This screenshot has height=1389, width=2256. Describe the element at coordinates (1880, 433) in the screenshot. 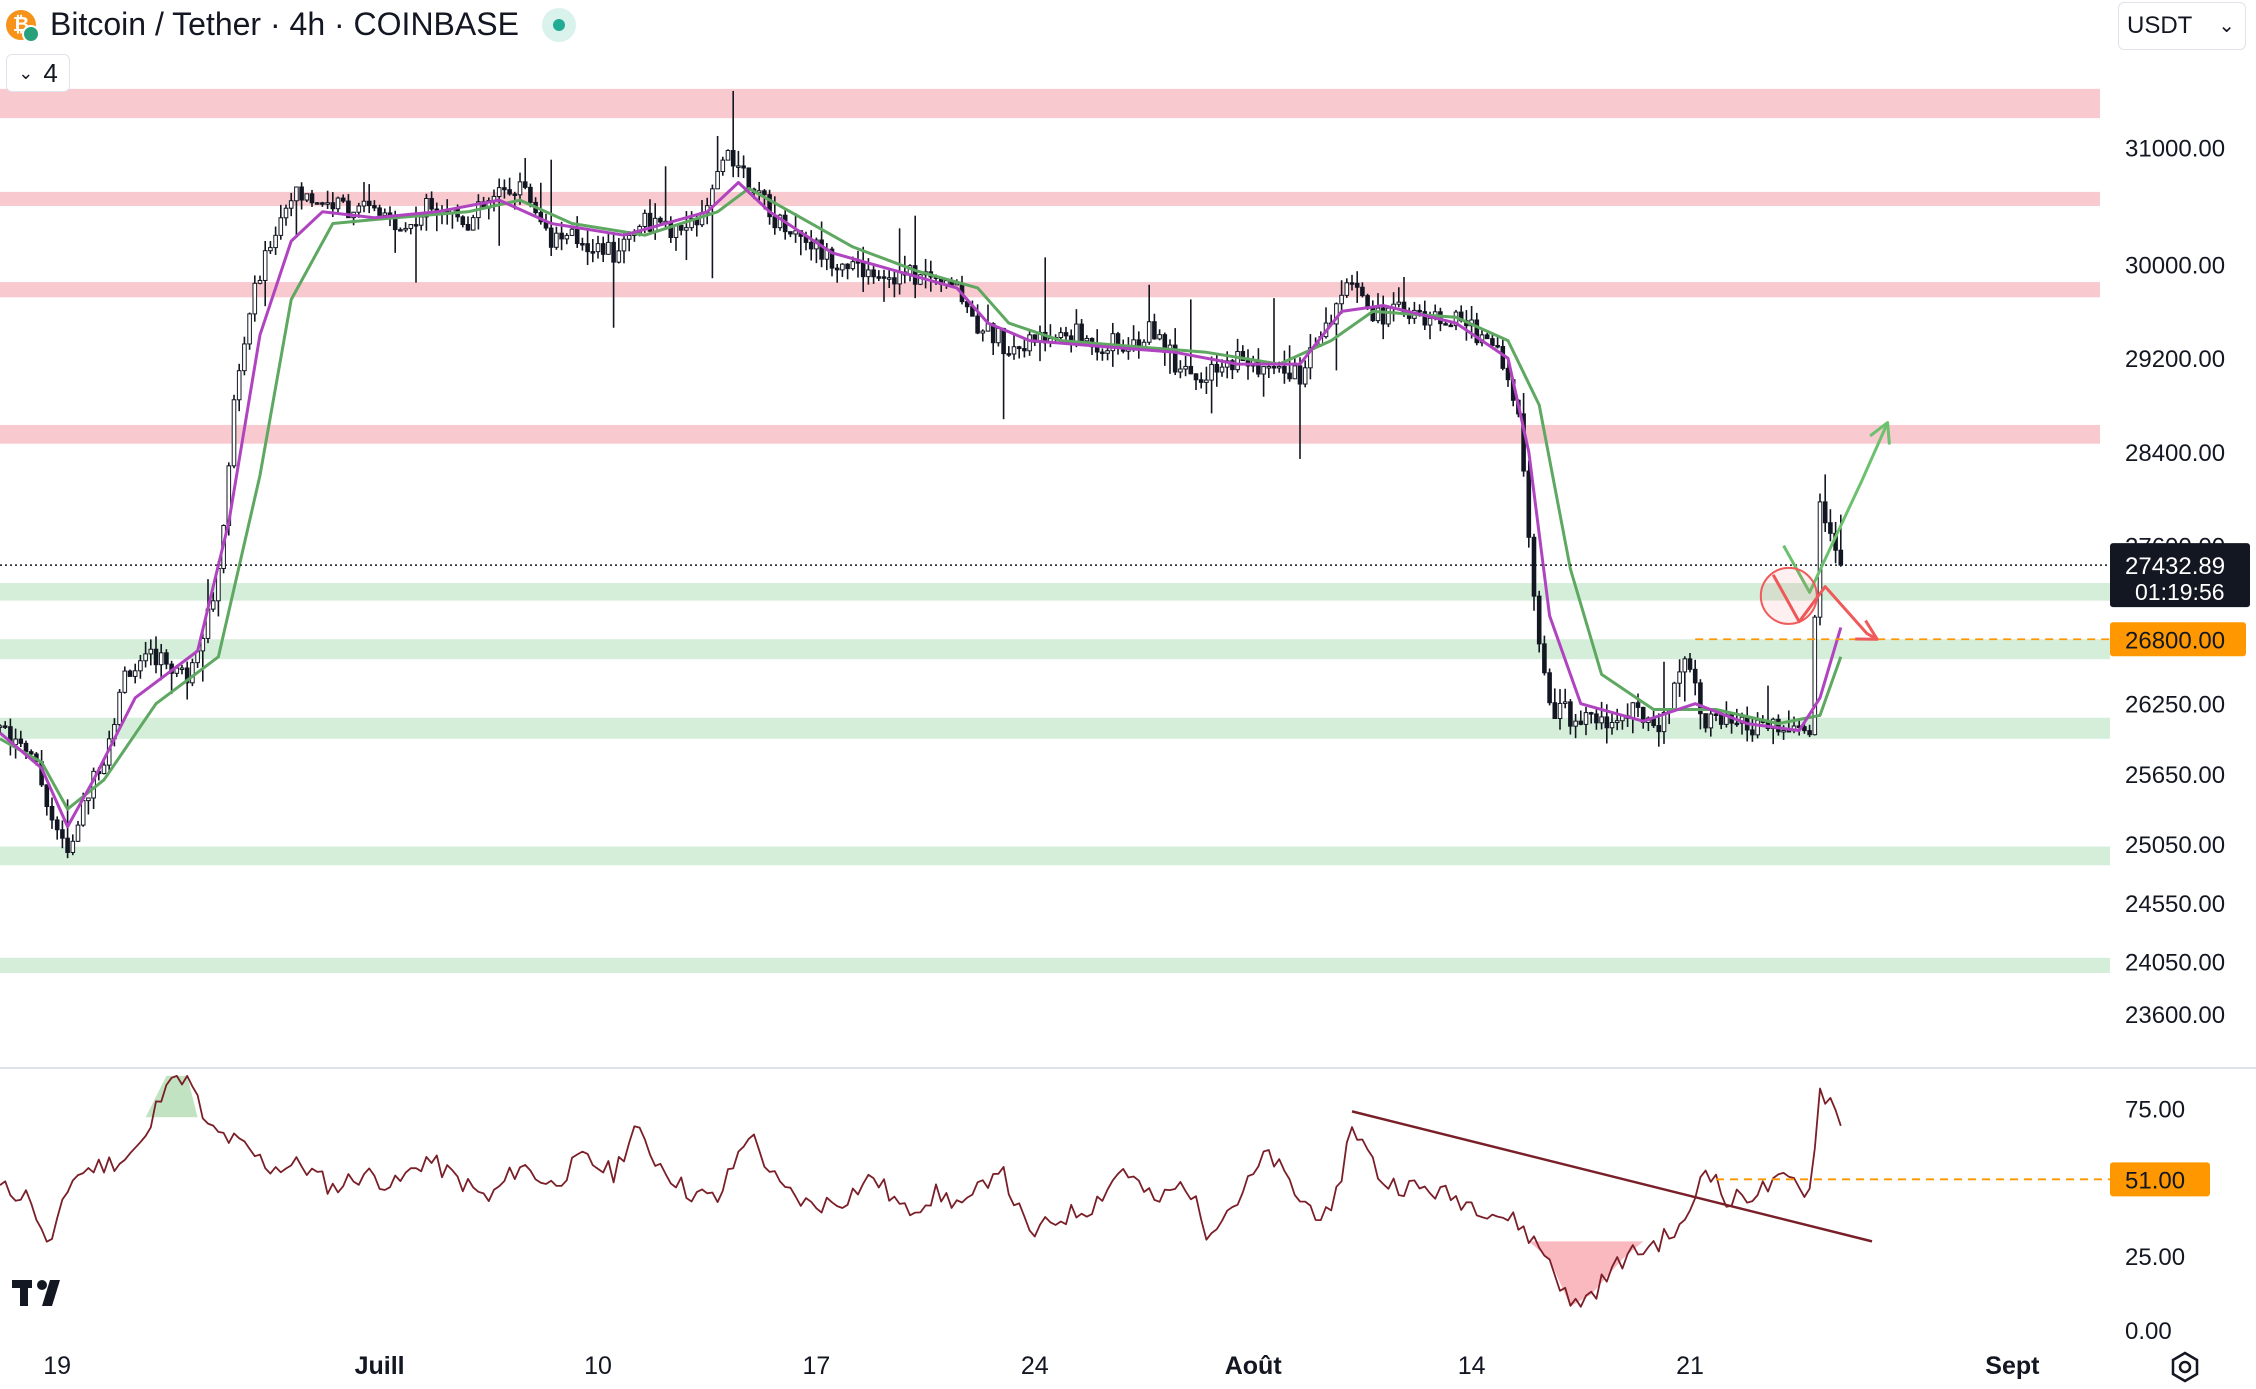

I see `bullish-arrow-head` at that location.